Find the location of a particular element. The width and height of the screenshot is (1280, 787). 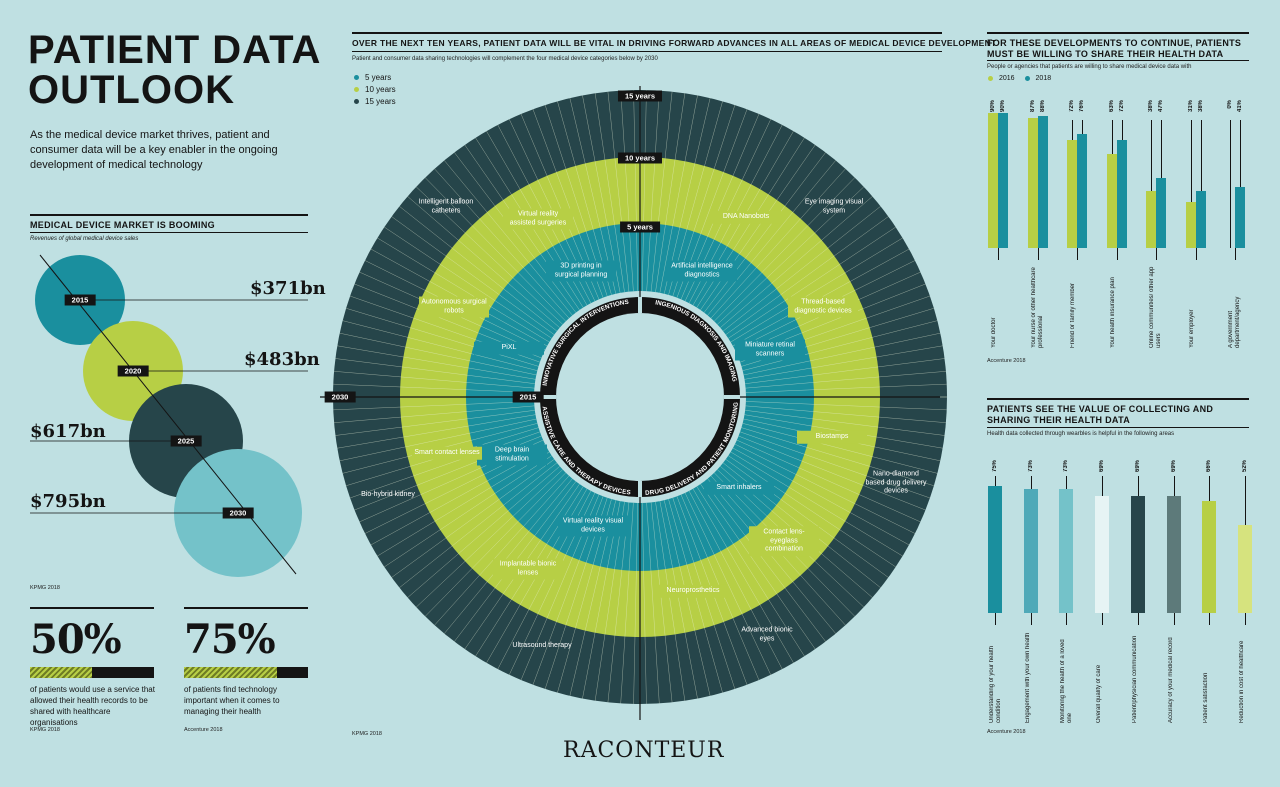

value-category-label: Reduction in cost of healthcare is located at coordinates (1241, 681).